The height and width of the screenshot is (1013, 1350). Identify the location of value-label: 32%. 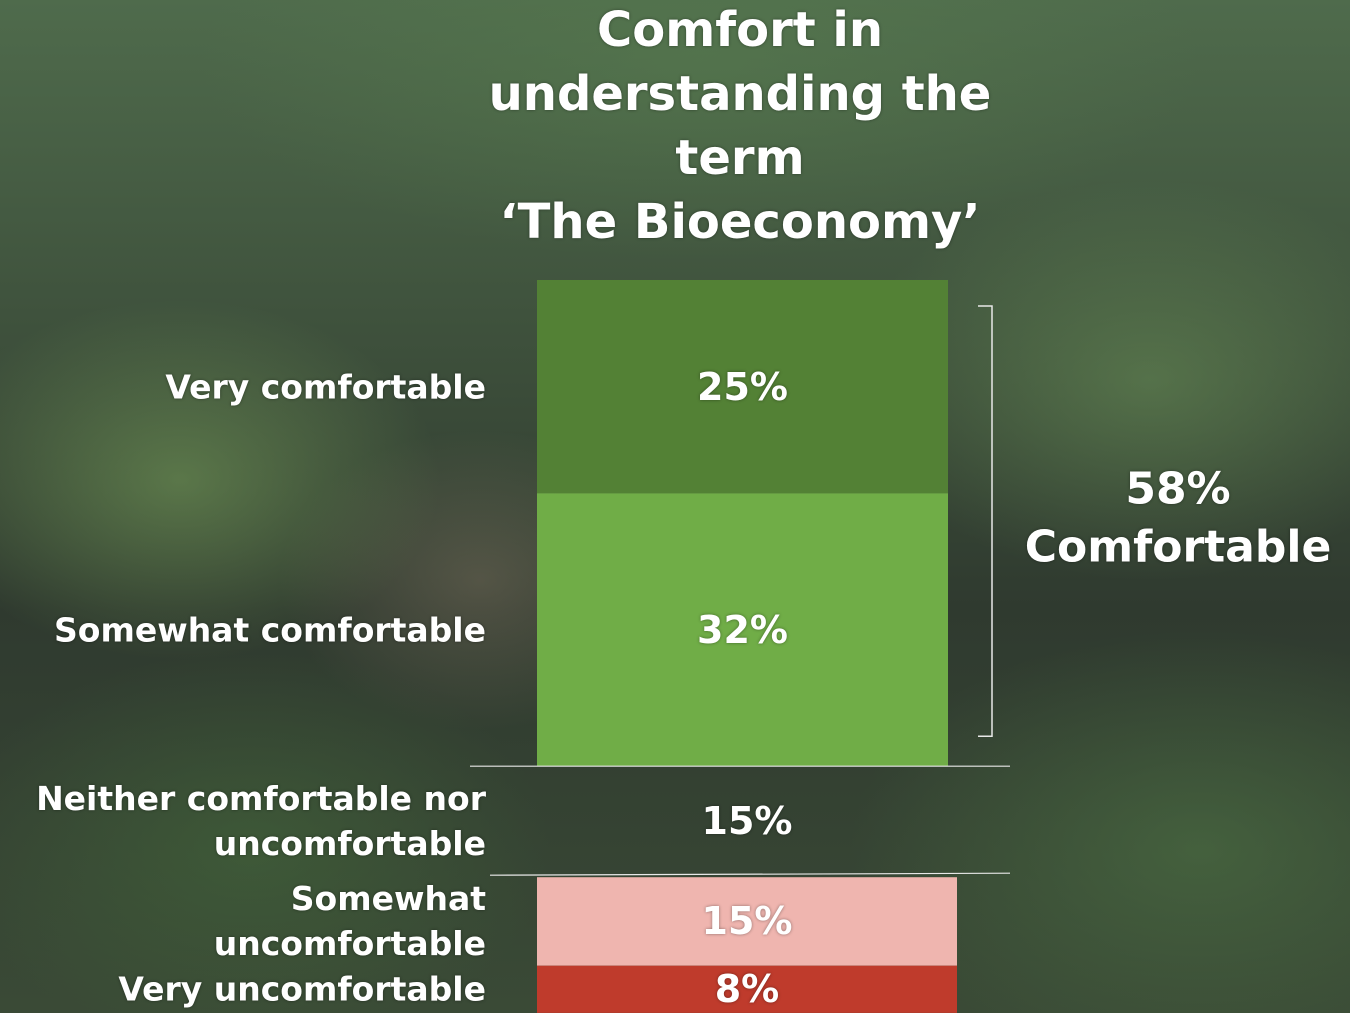
(742, 629).